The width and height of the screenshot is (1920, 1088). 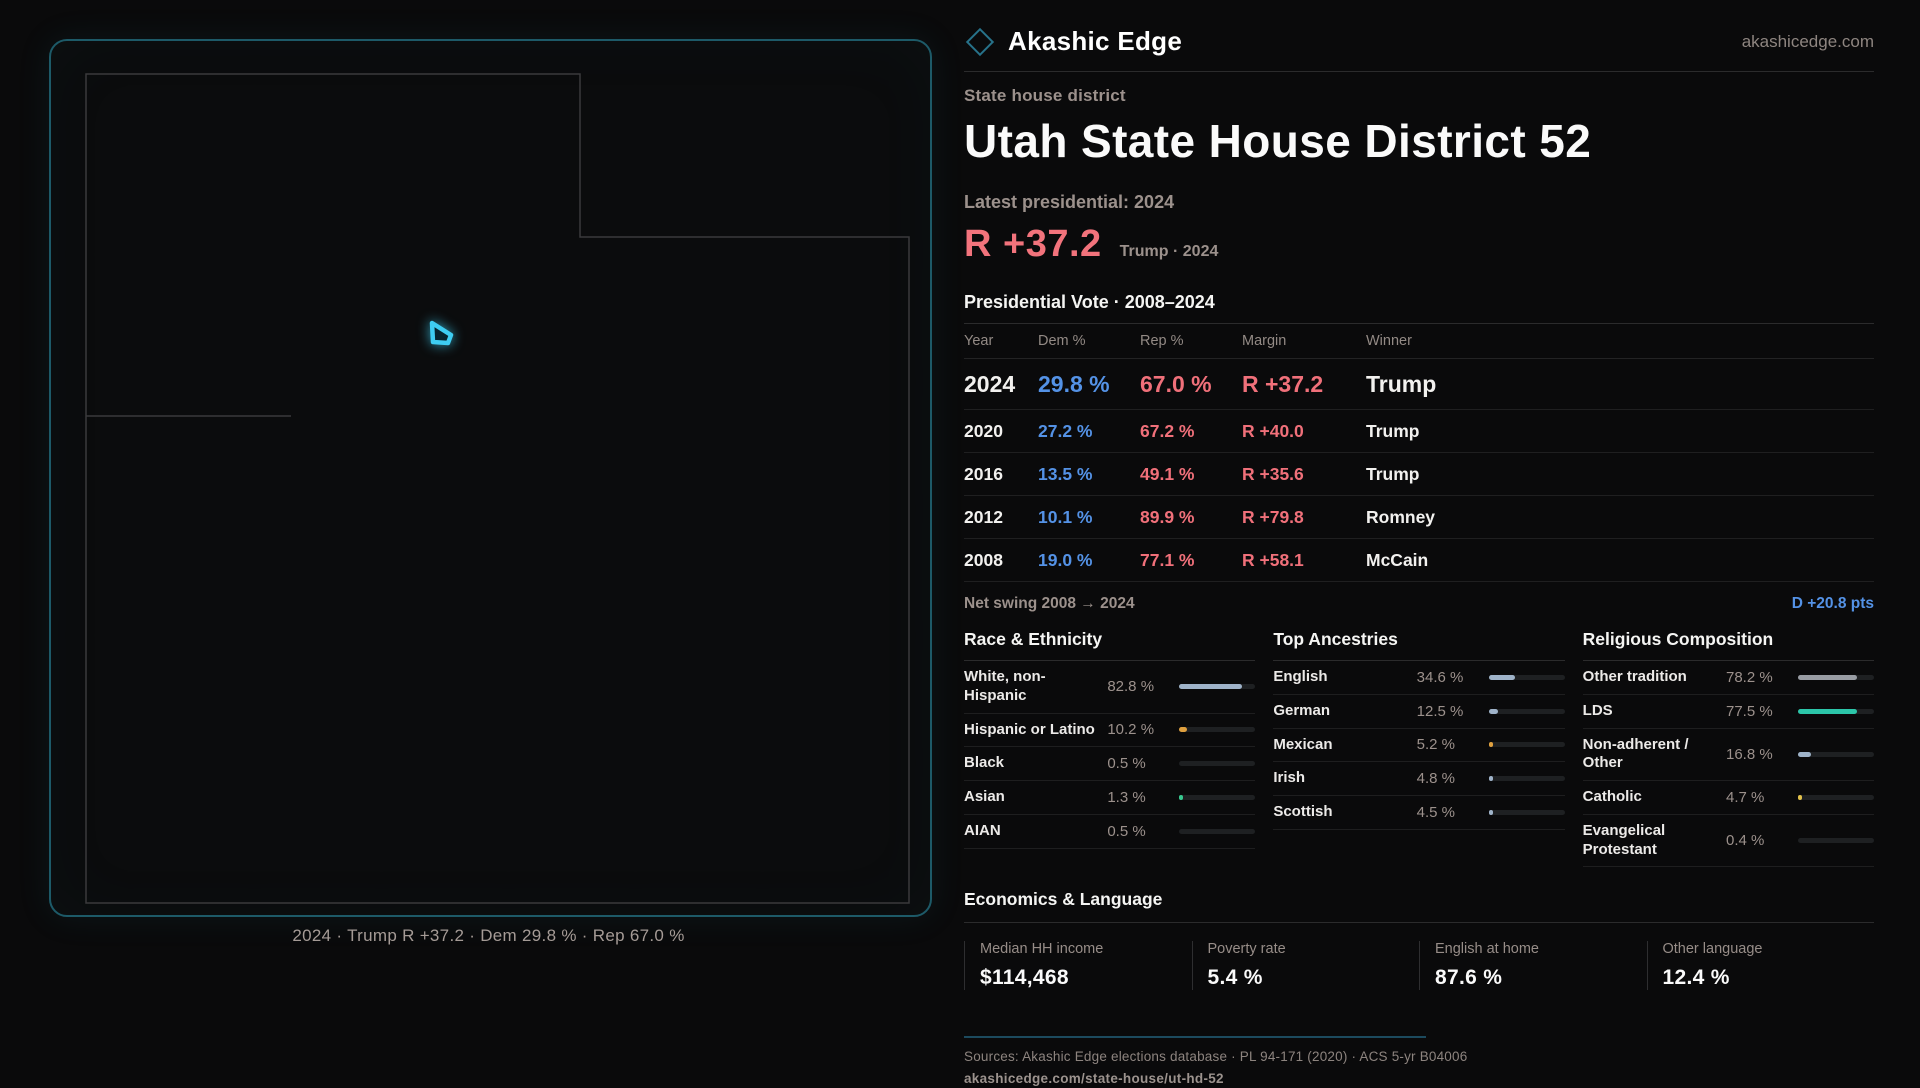 I want to click on demographic-row: Black 0.5 %, so click(x=1110, y=764).